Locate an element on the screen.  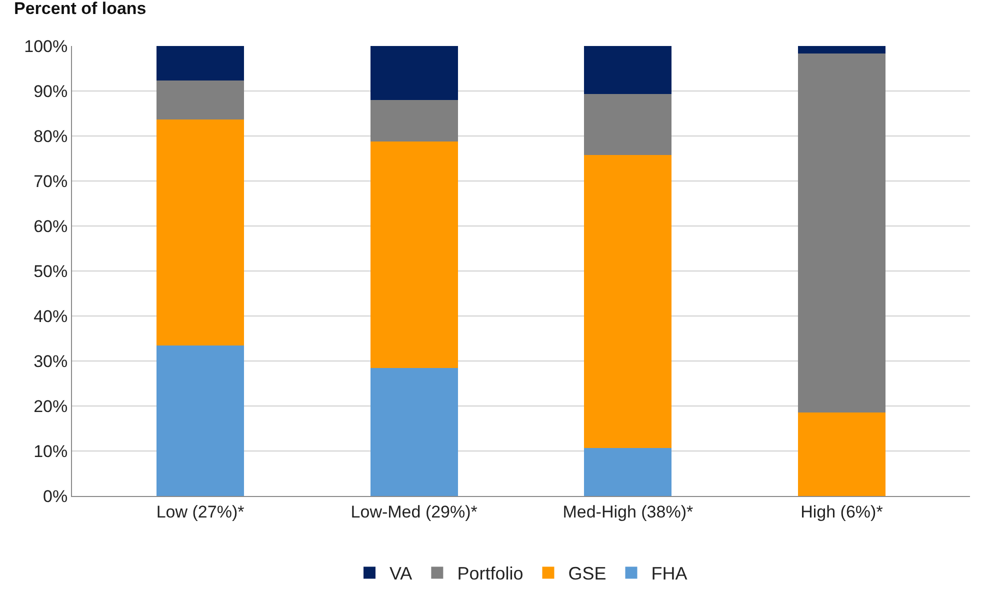
y-tick-label: 40% is located at coordinates (51, 316).